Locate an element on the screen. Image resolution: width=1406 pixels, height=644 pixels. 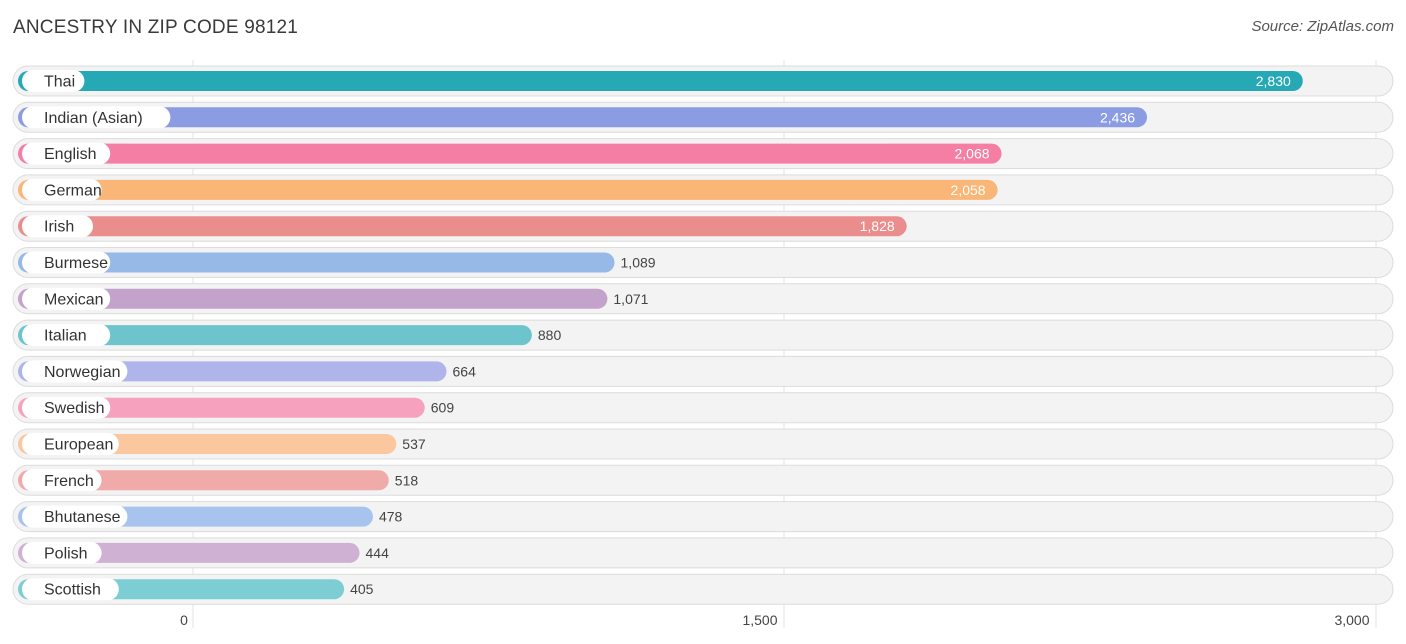
value-label: 1,089 is located at coordinates (638, 263).